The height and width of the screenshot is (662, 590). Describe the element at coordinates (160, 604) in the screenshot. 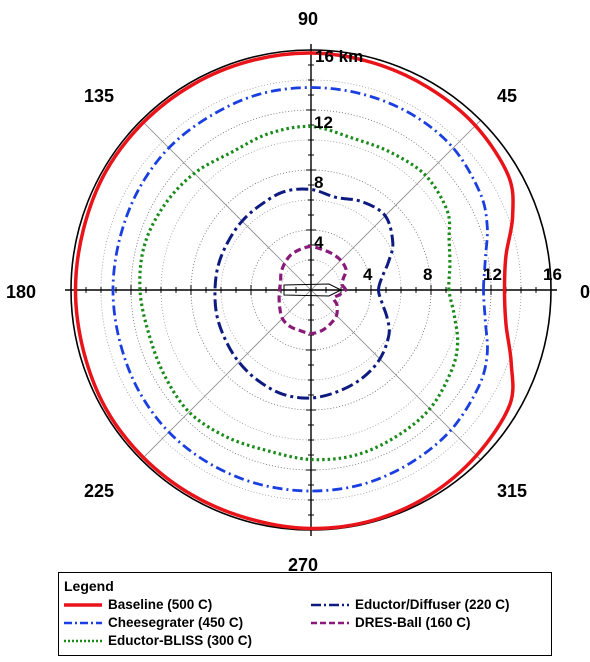

I see `legend-label-baseline: Baseline (500 C)` at that location.